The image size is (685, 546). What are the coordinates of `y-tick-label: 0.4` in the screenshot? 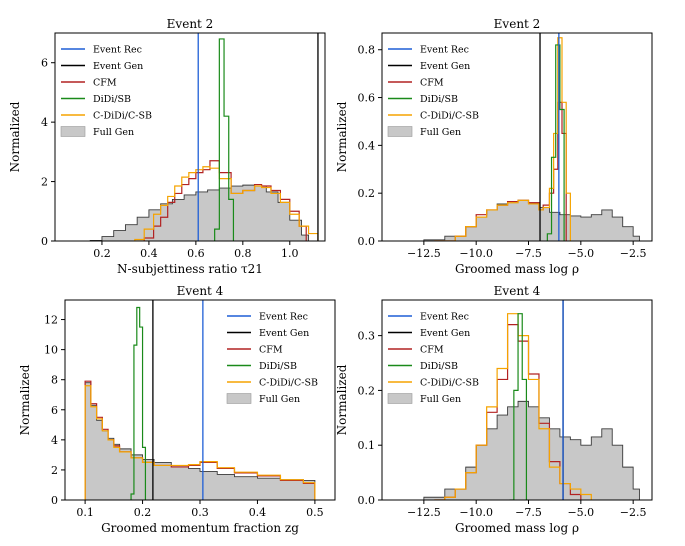 It's located at (367, 145).